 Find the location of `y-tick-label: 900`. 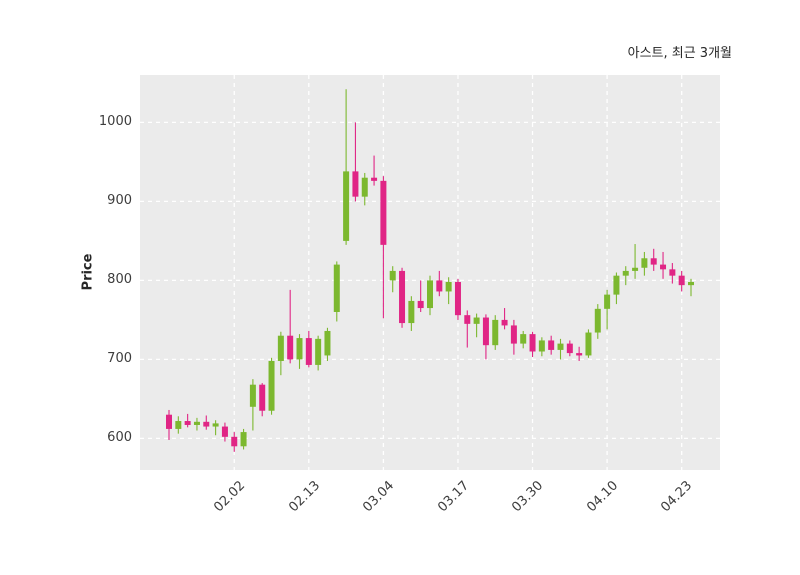

y-tick-label: 900 is located at coordinates (119, 201).